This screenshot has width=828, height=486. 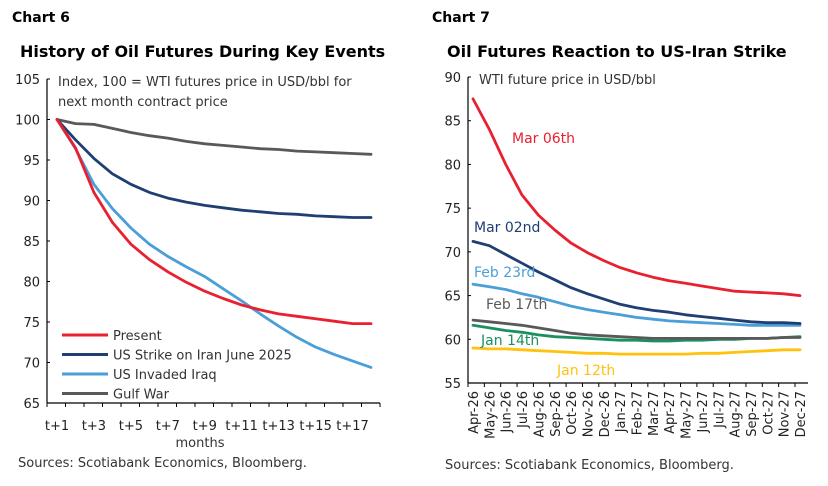 I want to click on y-tick-label: 60, so click(x=452, y=340).